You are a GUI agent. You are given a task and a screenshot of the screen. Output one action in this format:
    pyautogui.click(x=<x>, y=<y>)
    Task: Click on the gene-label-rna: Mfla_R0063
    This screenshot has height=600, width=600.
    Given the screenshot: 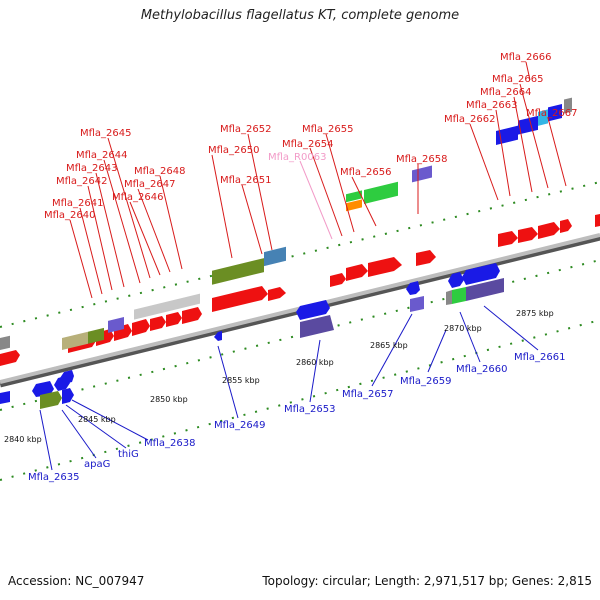 What is the action you would take?
    pyautogui.click(x=297, y=157)
    